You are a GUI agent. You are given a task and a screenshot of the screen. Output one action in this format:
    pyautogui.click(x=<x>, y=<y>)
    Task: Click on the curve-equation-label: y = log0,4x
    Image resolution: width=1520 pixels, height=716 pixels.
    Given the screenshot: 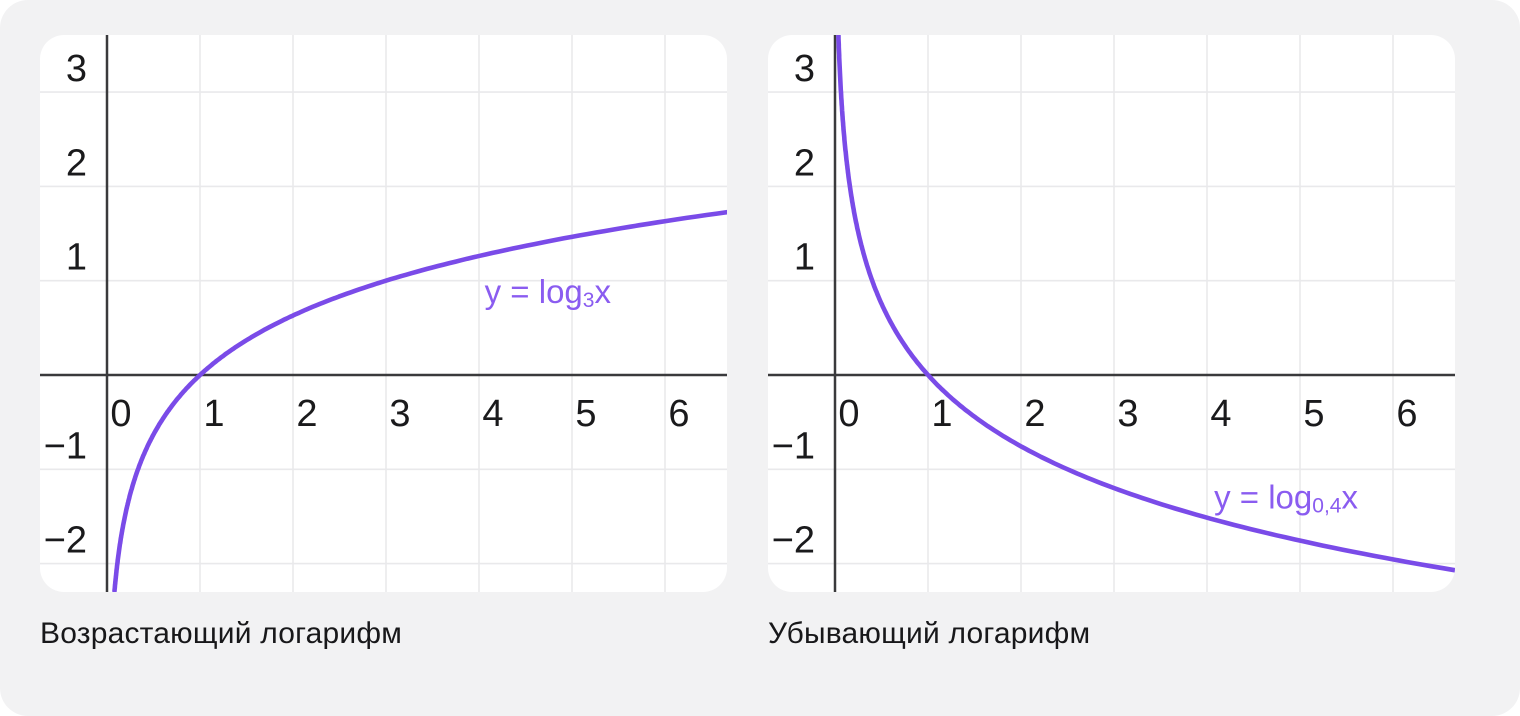 What is the action you would take?
    pyautogui.click(x=1286, y=497)
    